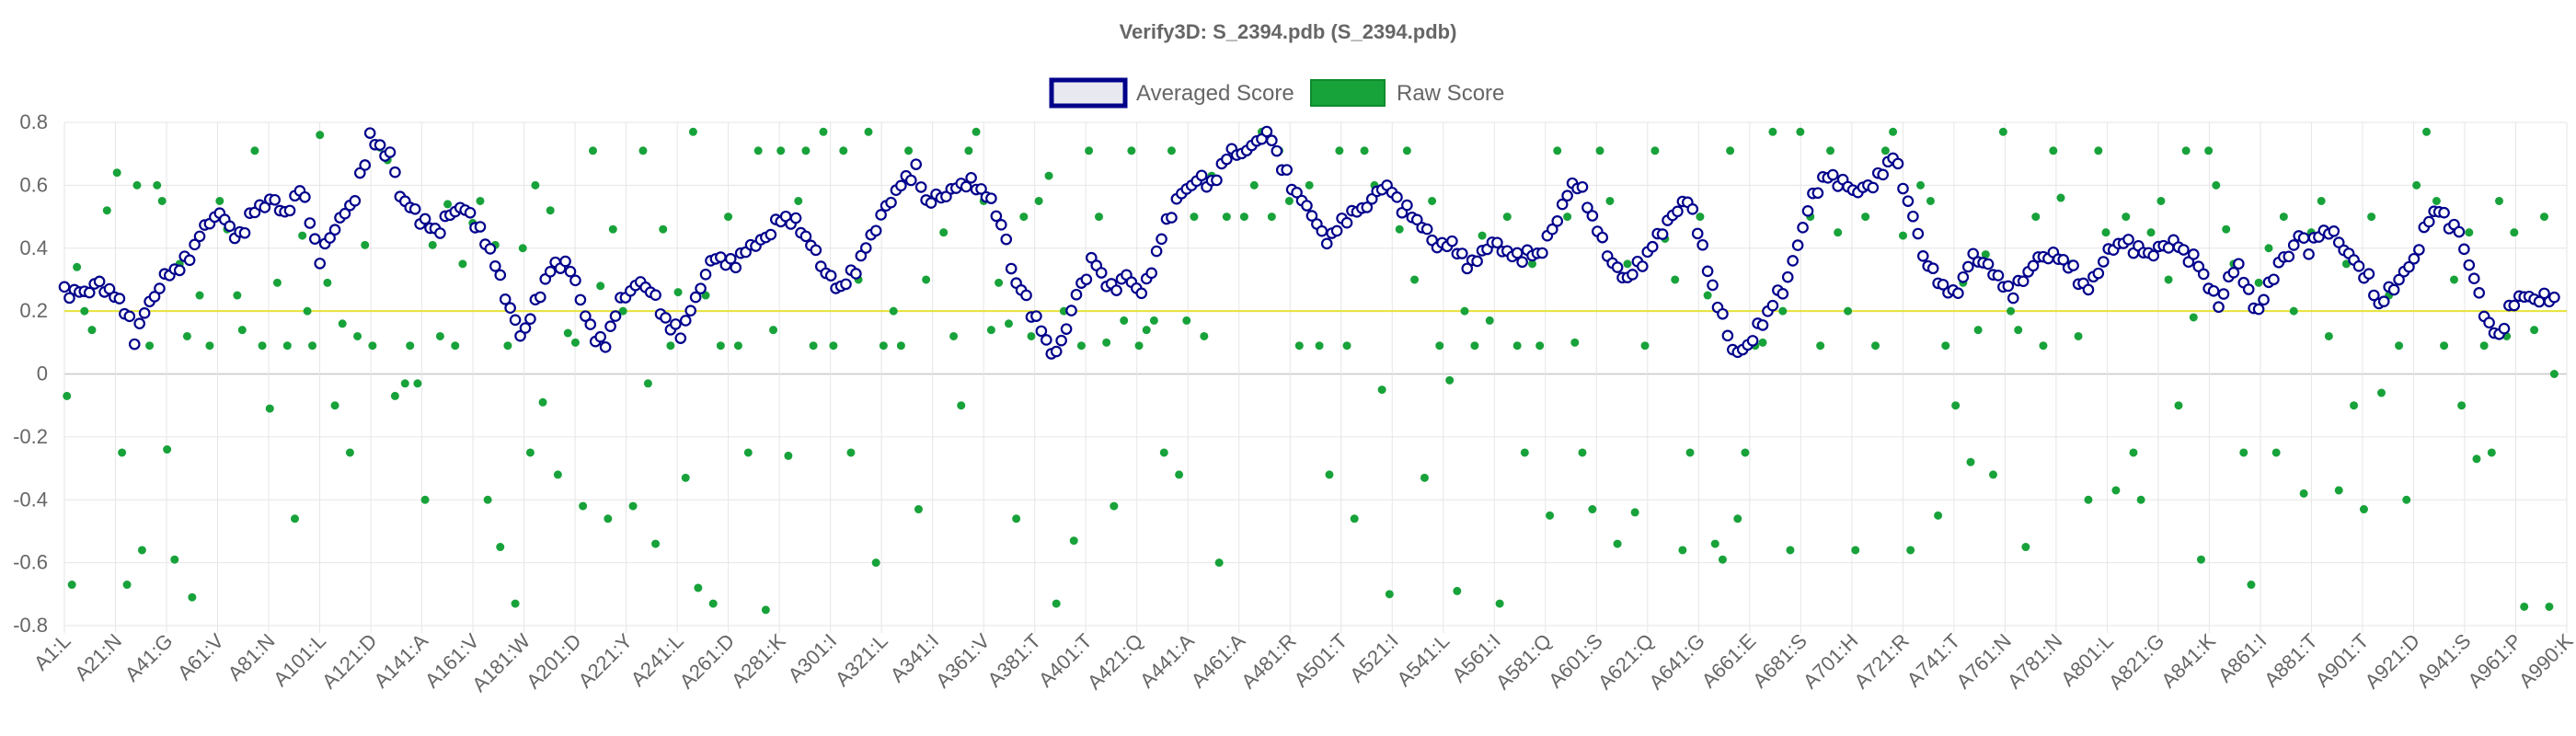 This screenshot has width=2576, height=736. Describe the element at coordinates (1218, 661) in the screenshot. I see `x-tick-label: A461:A` at that location.